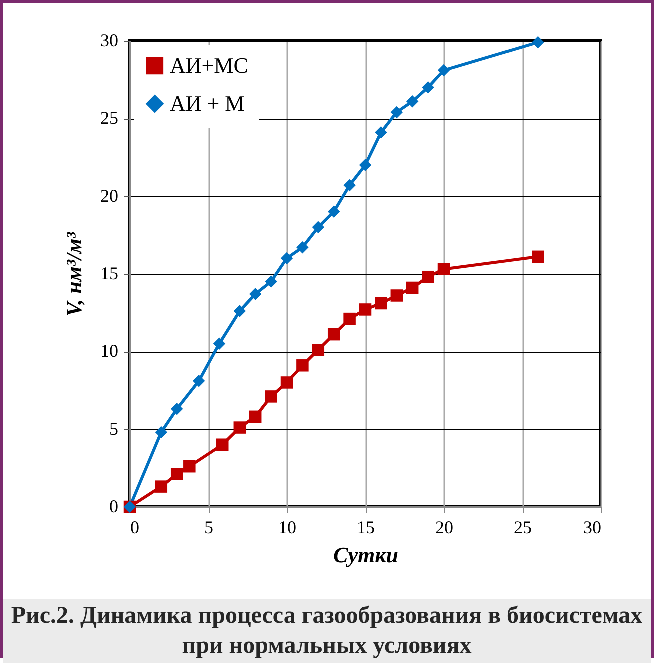 This screenshot has height=663, width=654. What do you see at coordinates (207, 103) in the screenshot?
I see `legend-label: АИ + М` at bounding box center [207, 103].